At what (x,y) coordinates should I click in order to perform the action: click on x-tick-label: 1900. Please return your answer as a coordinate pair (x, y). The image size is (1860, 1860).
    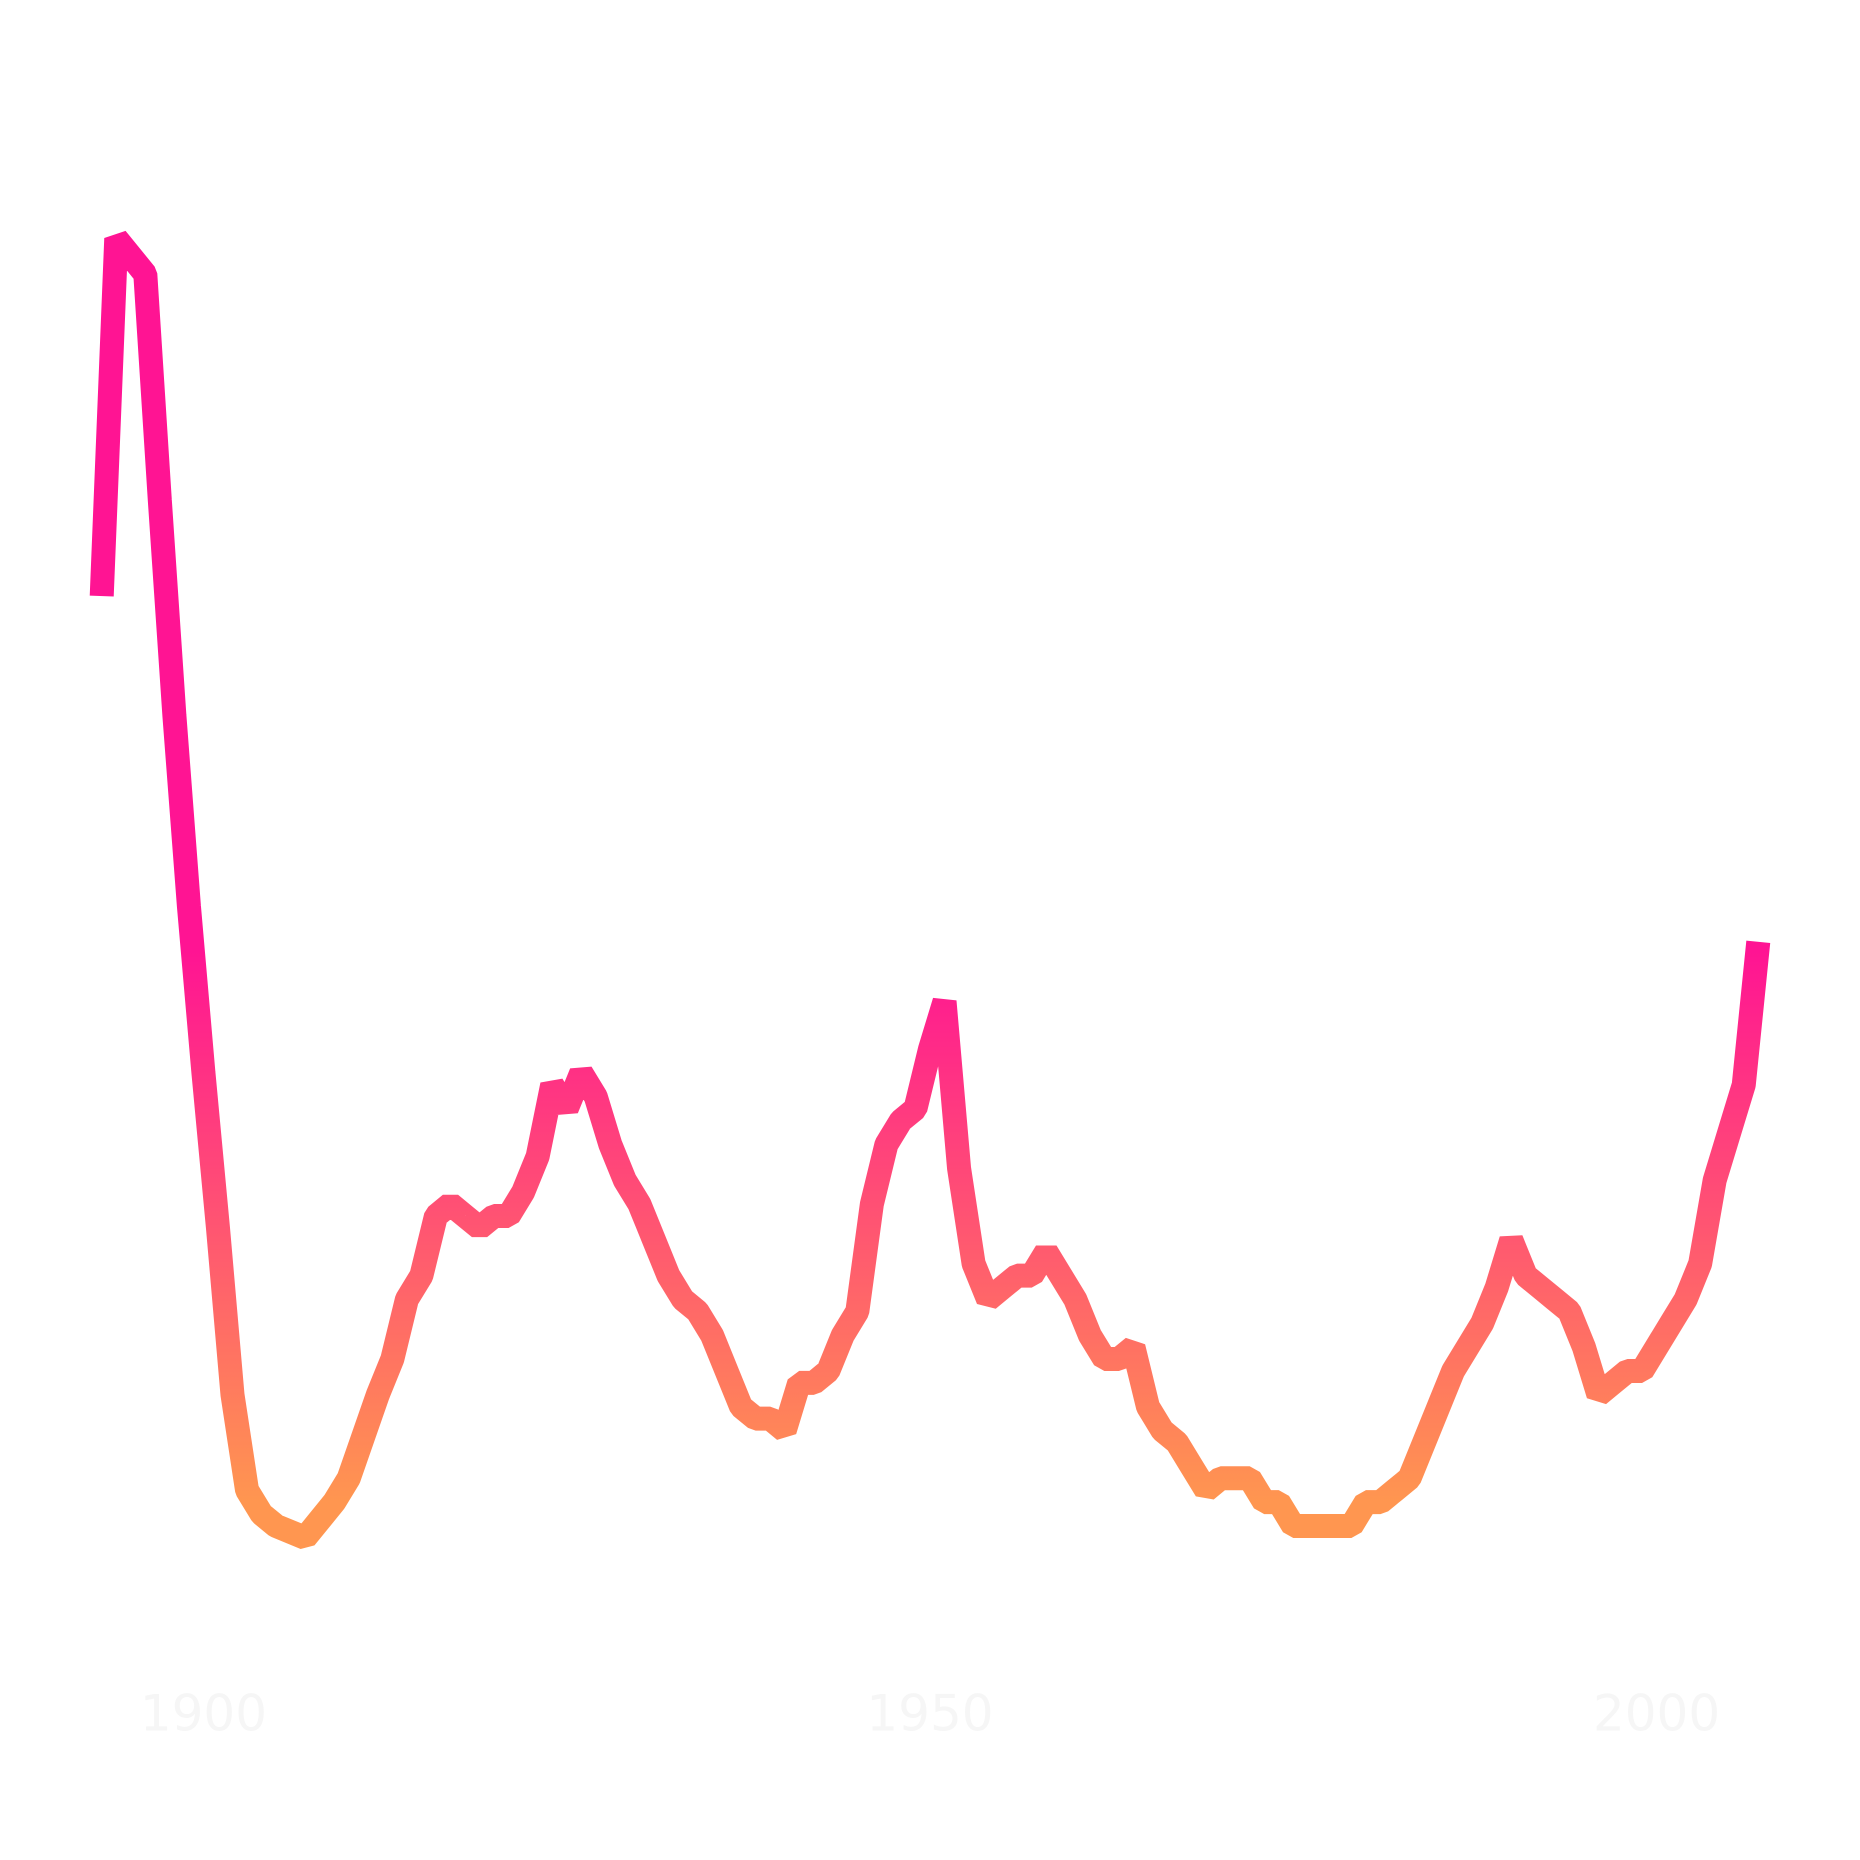
    Looking at the image, I should click on (203, 1714).